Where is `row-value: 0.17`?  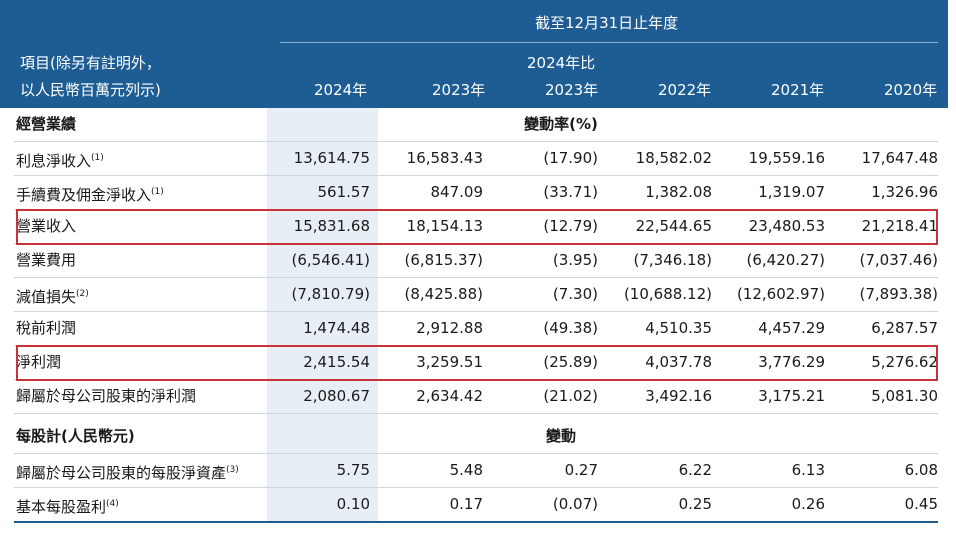
row-value: 0.17 is located at coordinates (466, 504).